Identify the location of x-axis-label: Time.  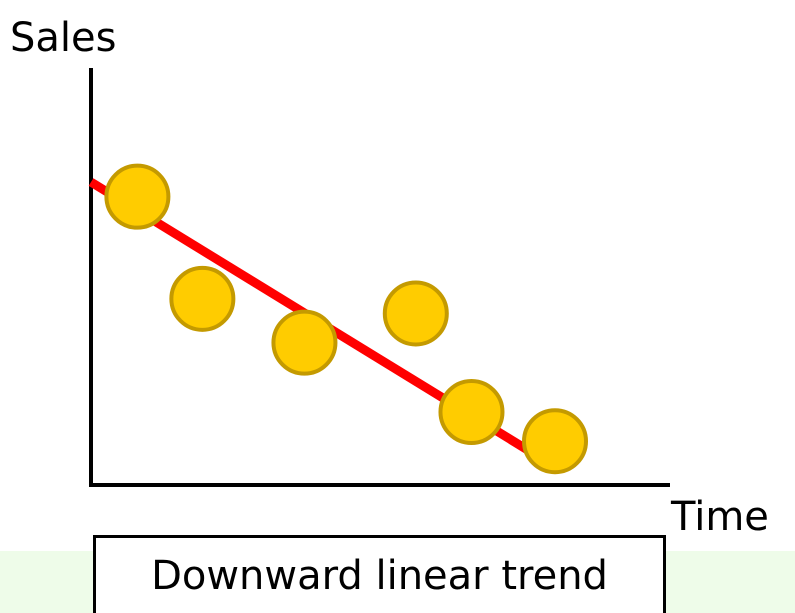
(720, 517).